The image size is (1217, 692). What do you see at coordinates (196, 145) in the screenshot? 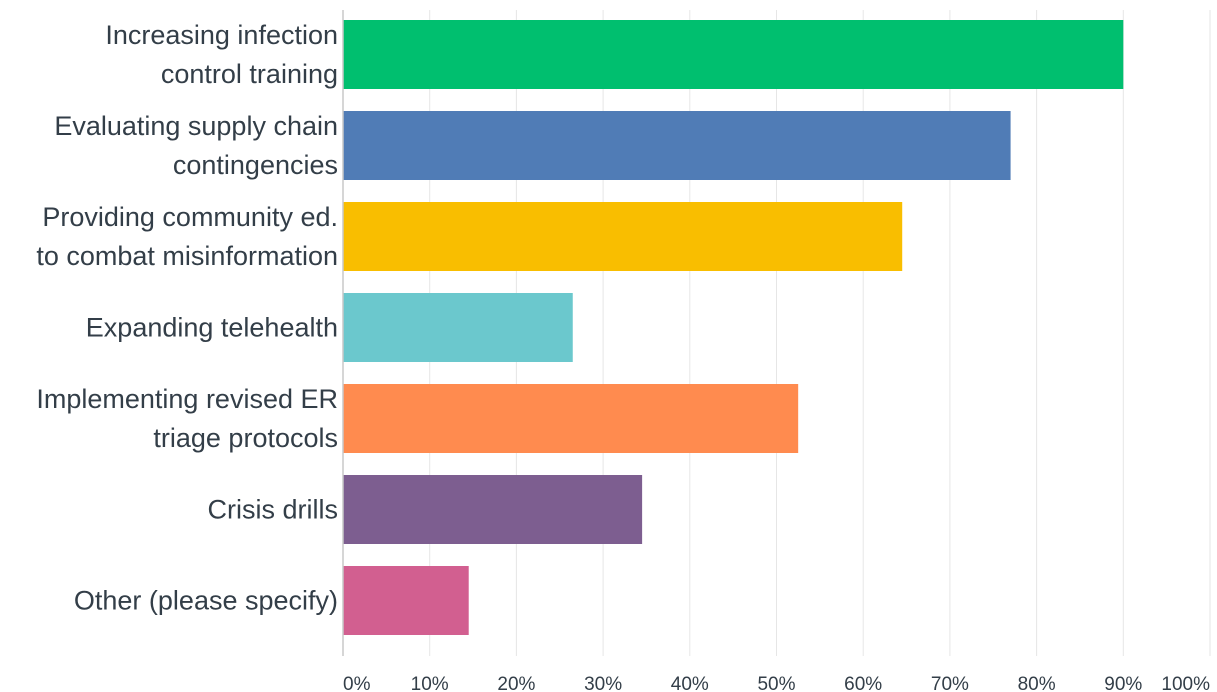
I see `category-label: Evaluating supply chain contingencies` at bounding box center [196, 145].